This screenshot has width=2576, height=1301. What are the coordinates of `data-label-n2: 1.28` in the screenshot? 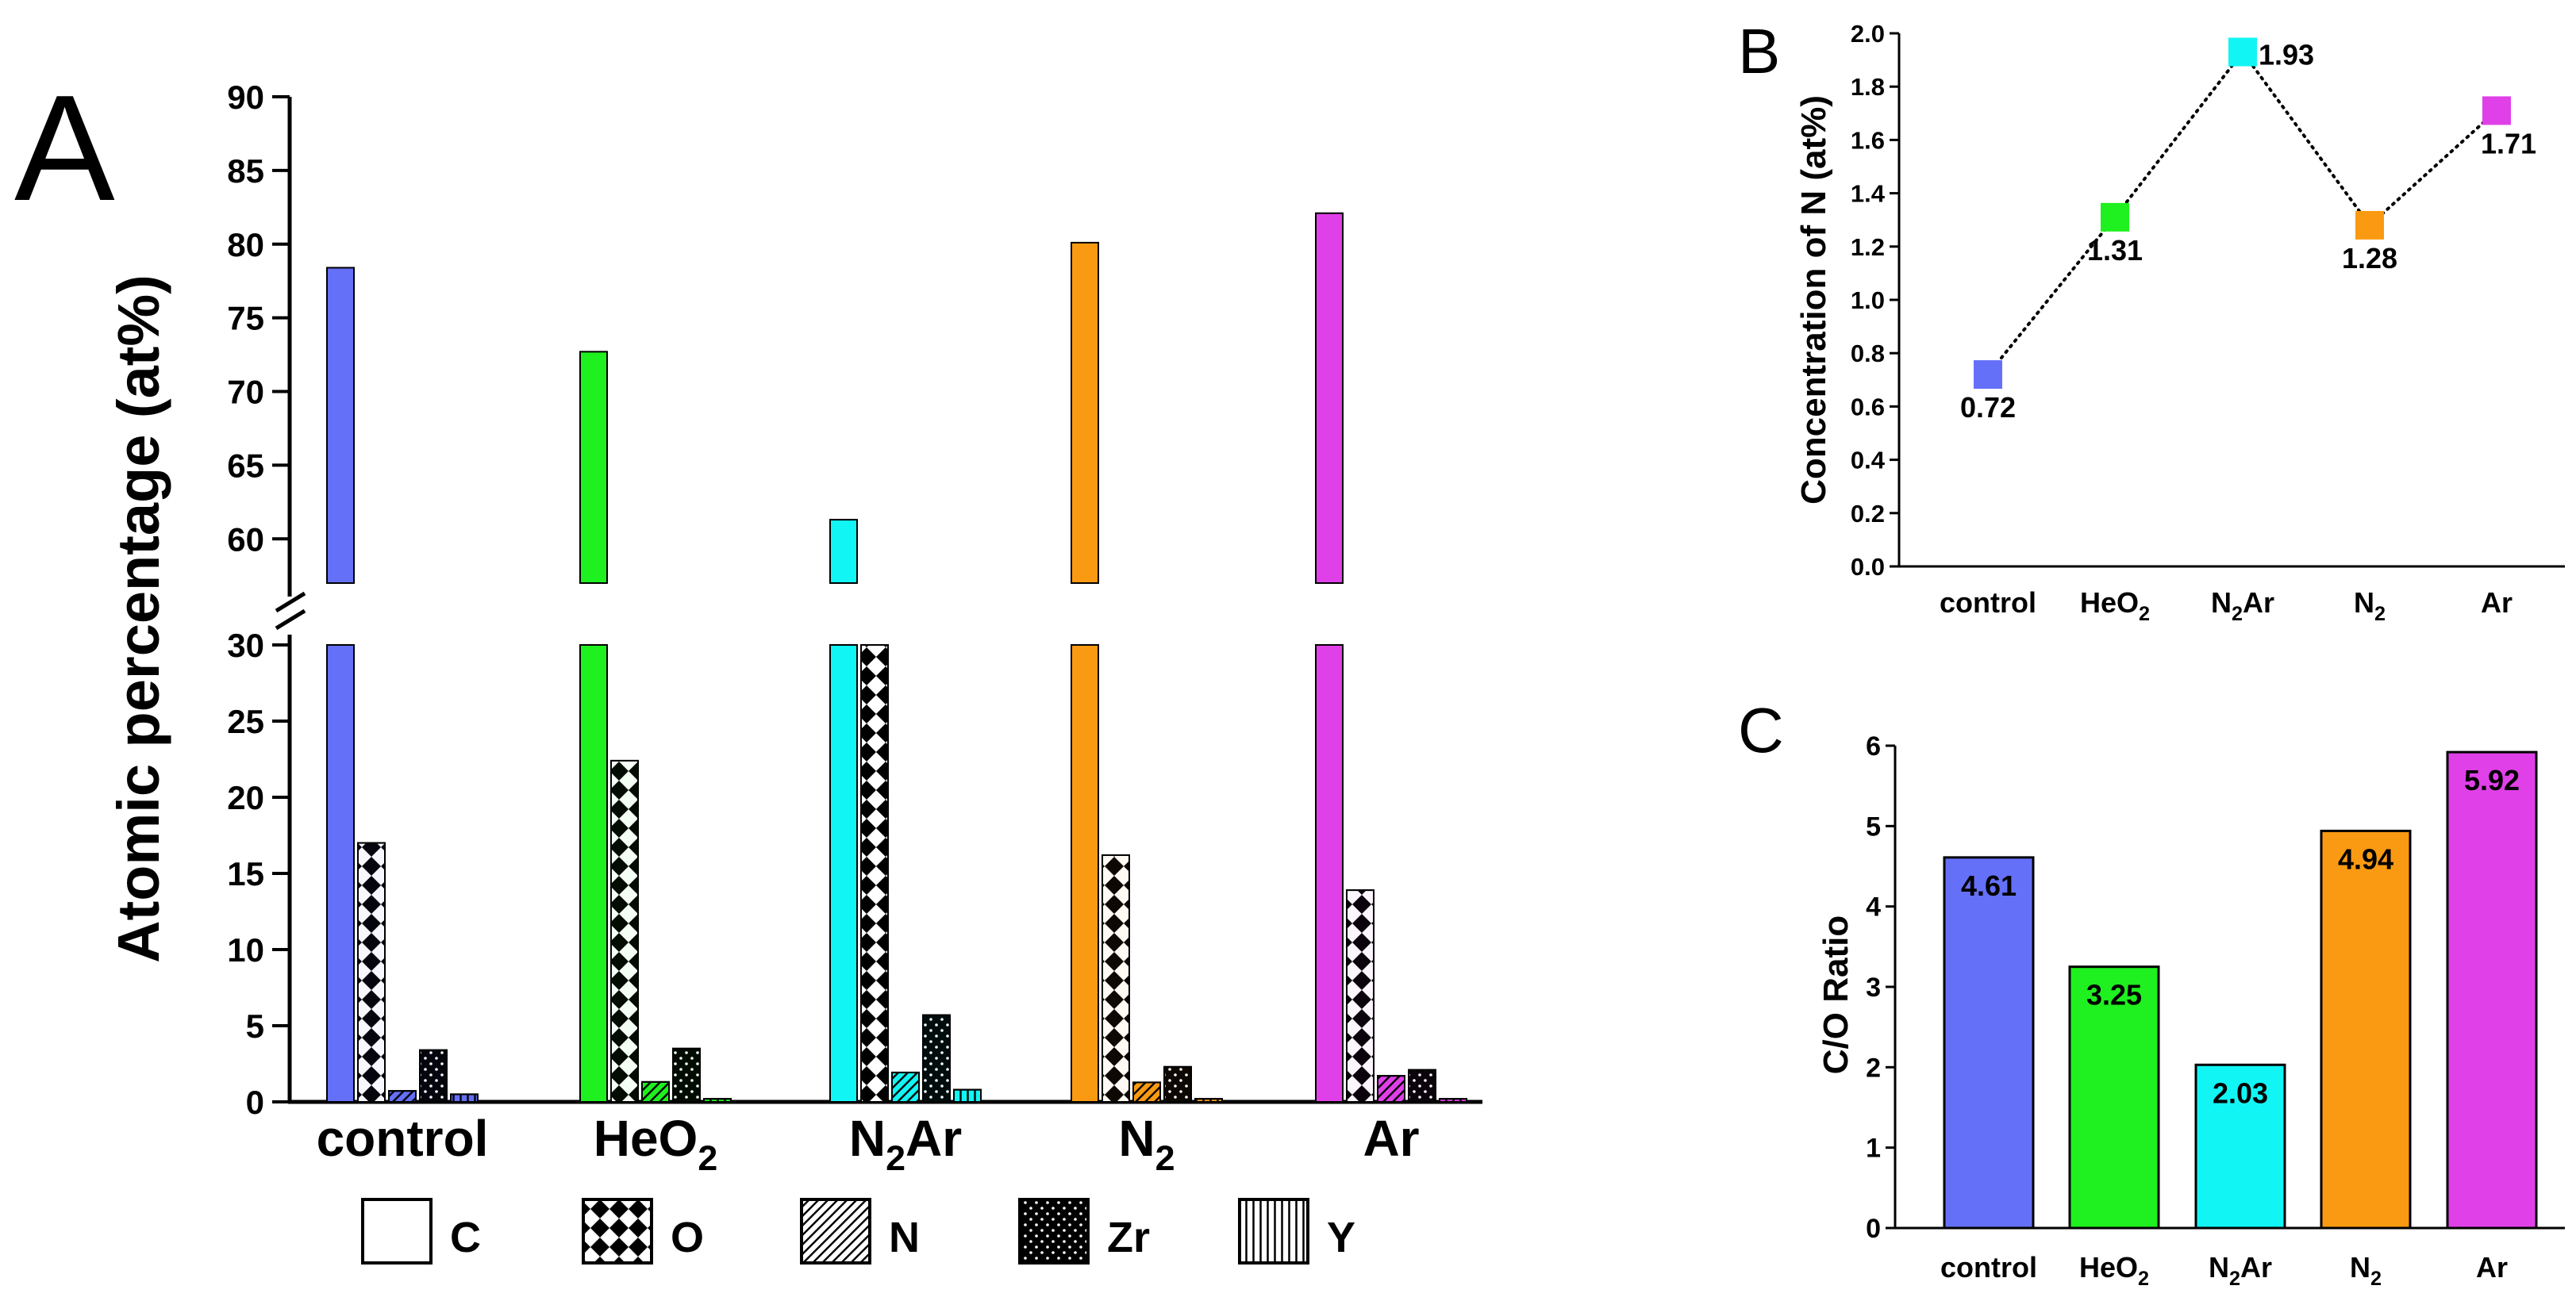 It's located at (2369, 258).